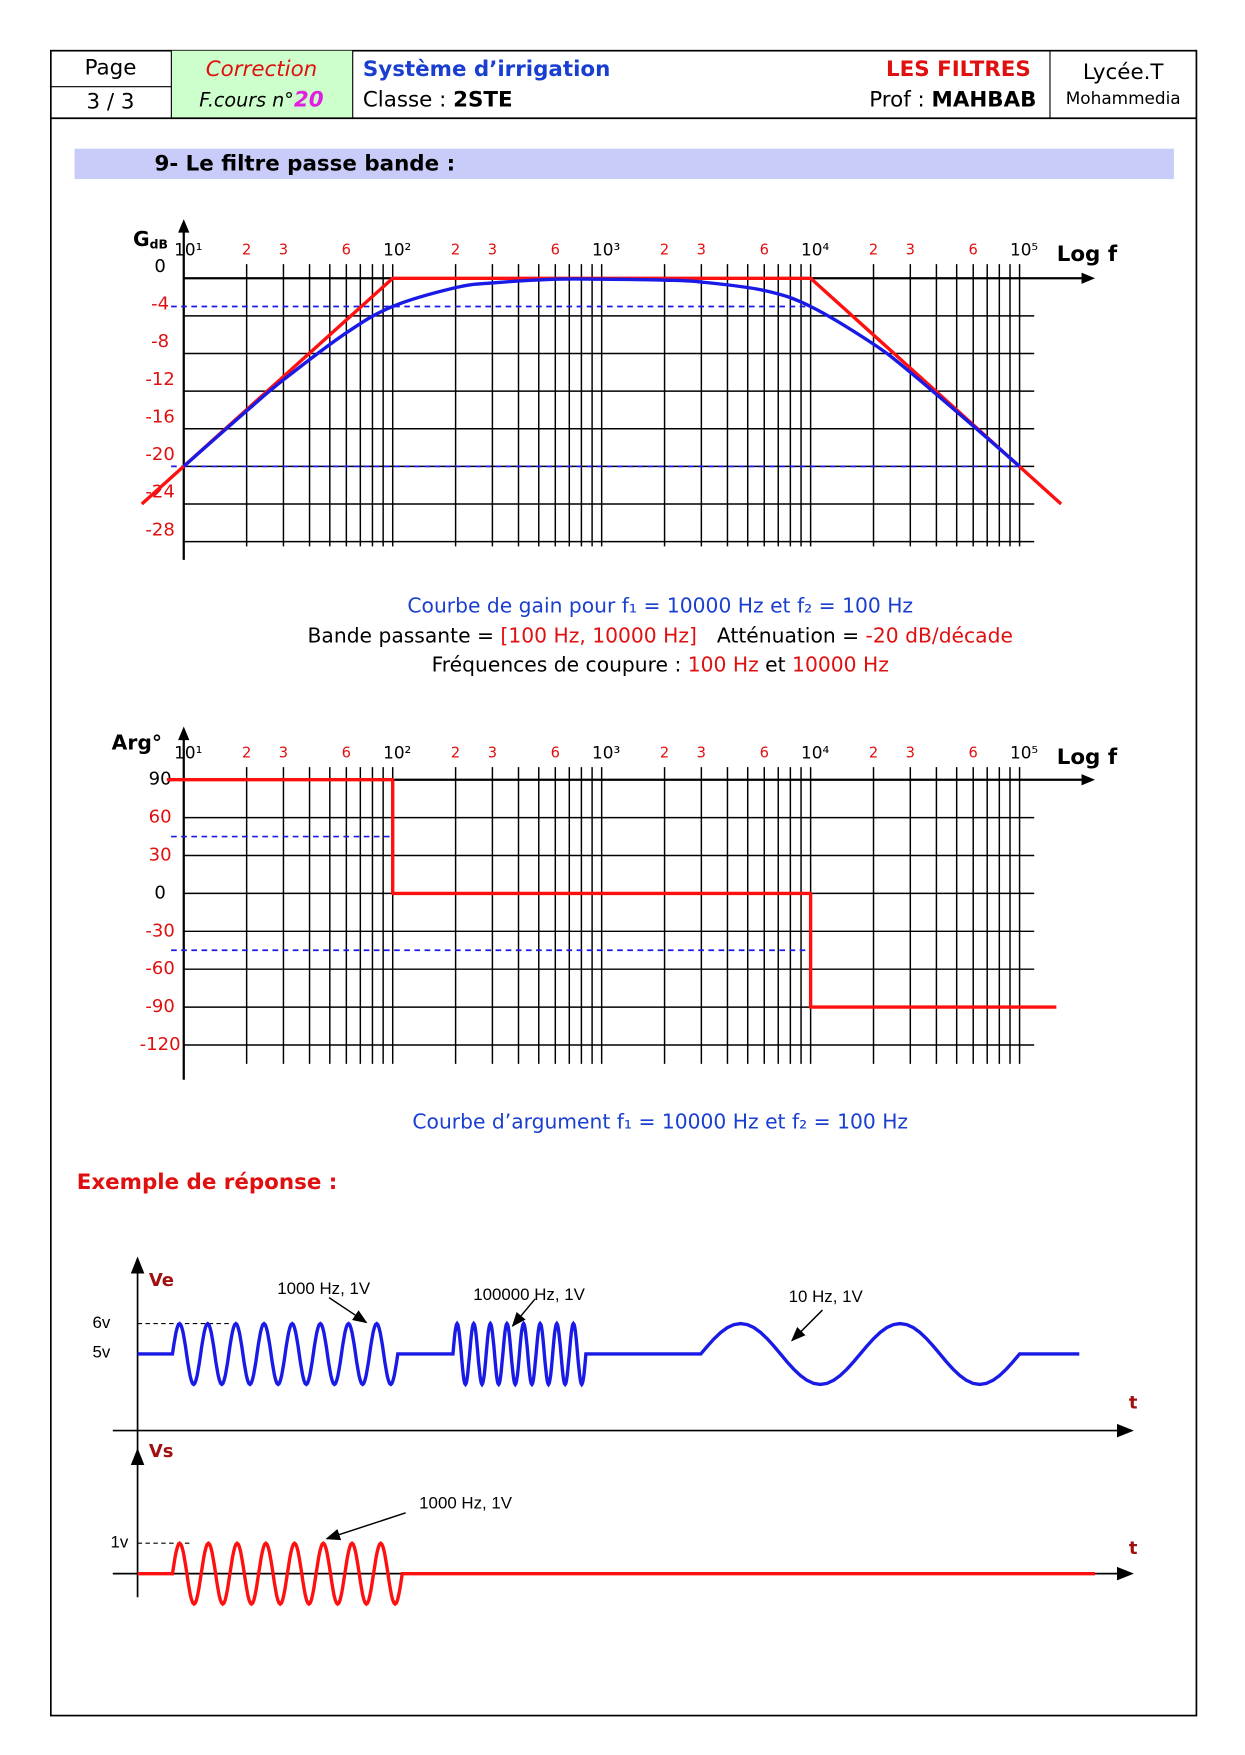 This screenshot has height=1755, width=1245. Describe the element at coordinates (557, 664) in the screenshot. I see `cutoff-label: Fréquences de coupure :` at that location.